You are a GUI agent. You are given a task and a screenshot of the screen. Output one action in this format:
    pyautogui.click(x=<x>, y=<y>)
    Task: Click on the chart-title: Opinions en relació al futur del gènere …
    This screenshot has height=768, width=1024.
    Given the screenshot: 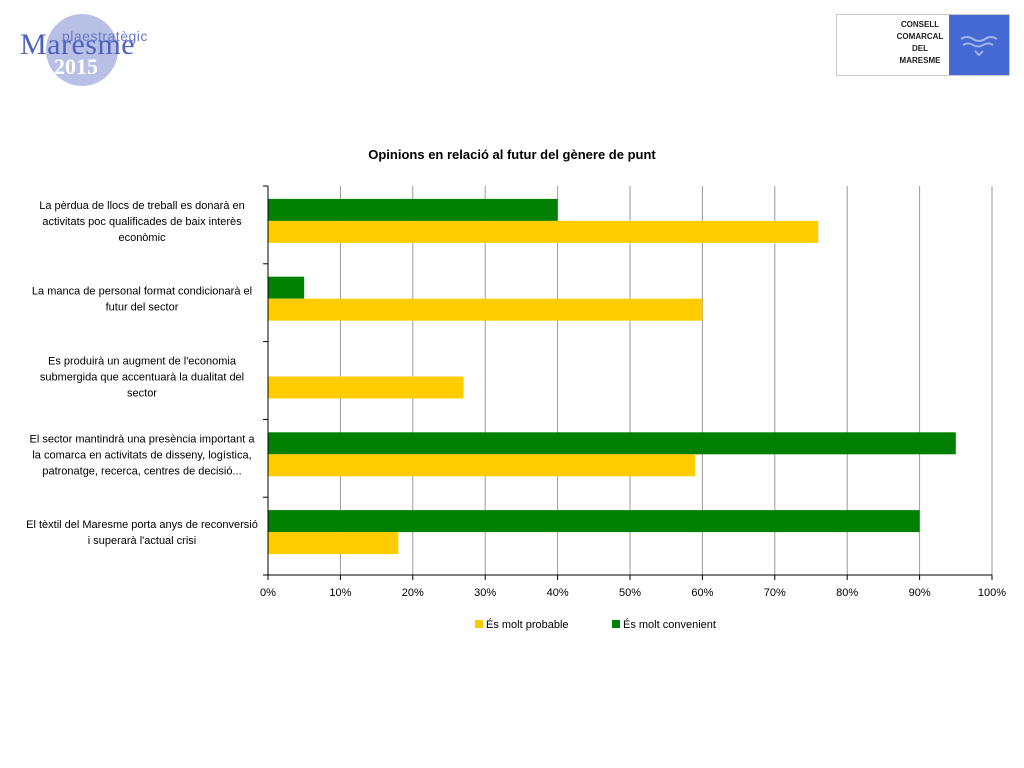 What is the action you would take?
    pyautogui.click(x=512, y=154)
    